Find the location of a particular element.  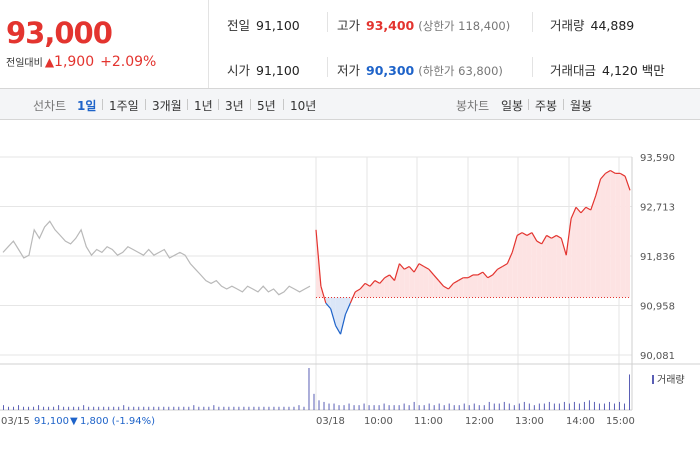

stat-label: 전일 is located at coordinates (239, 25).